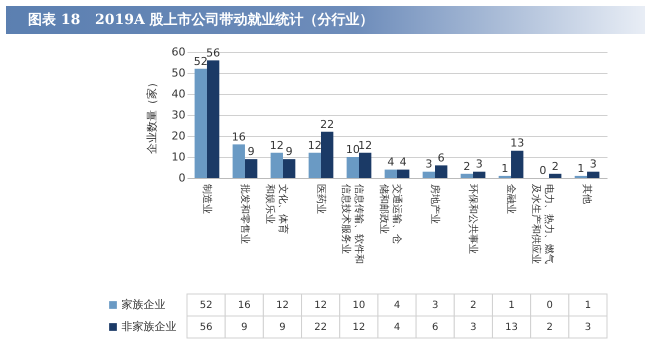 Image resolution: width=651 pixels, height=345 pixels. What do you see at coordinates (179, 136) in the screenshot?
I see `y-tick-label: 20` at bounding box center [179, 136].